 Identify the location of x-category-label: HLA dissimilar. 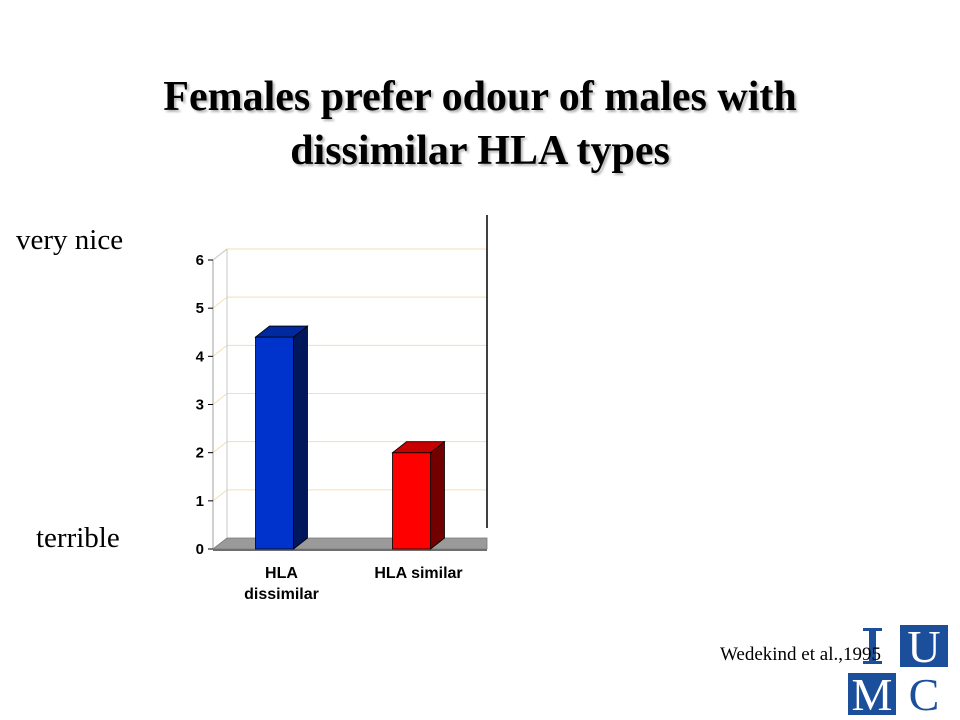
(281, 584).